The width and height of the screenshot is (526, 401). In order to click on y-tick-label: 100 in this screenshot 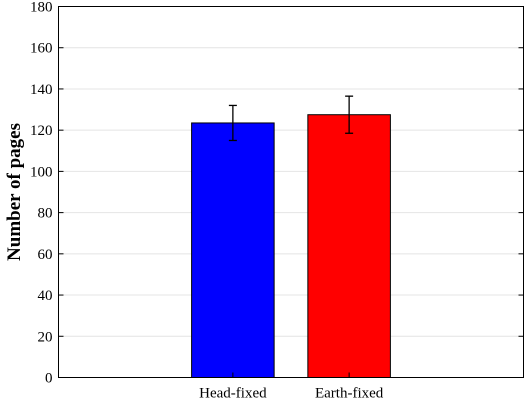, I will do `click(41, 172)`.